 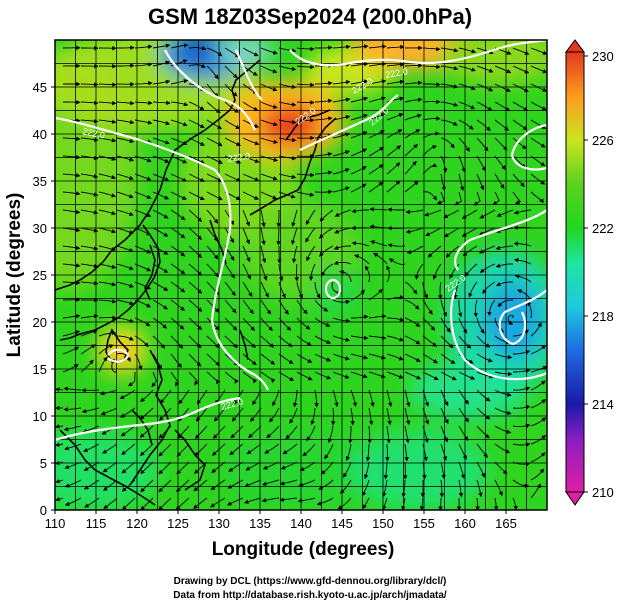 What do you see at coordinates (239, 157) in the screenshot?
I see `contour-label: 222.0` at bounding box center [239, 157].